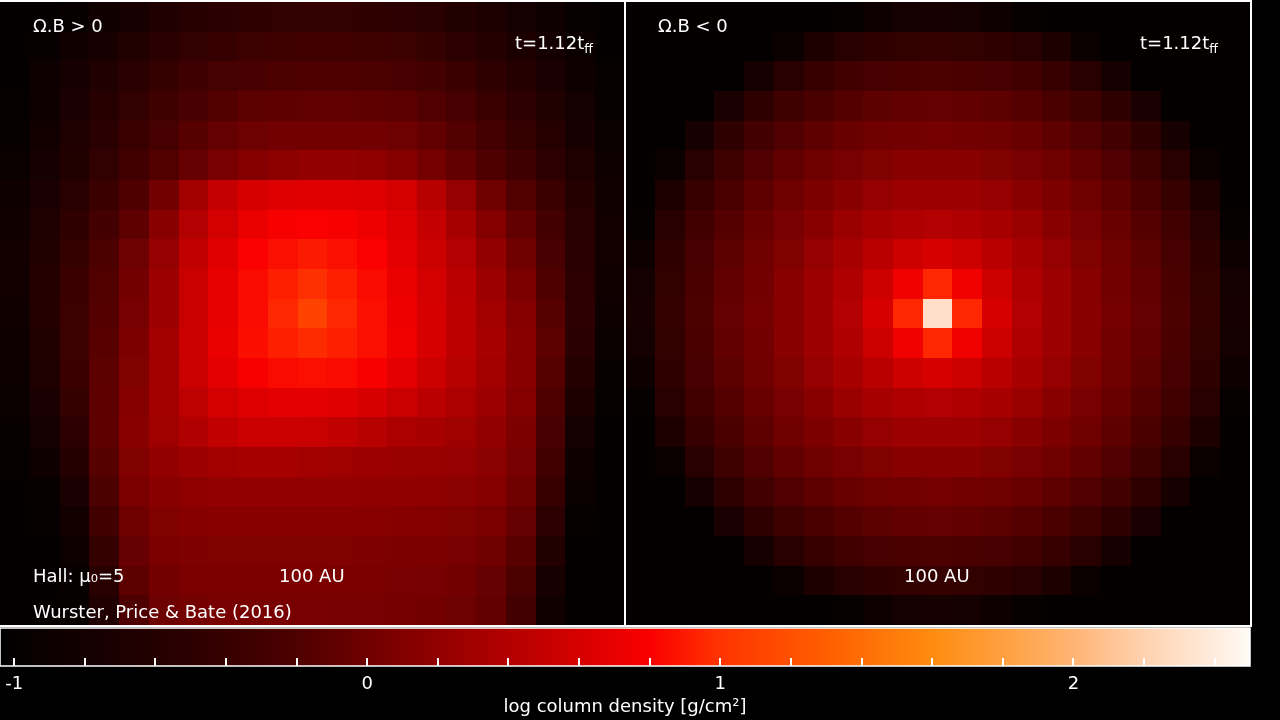  I want to click on color-bar-label: 2, so click(1073, 682).